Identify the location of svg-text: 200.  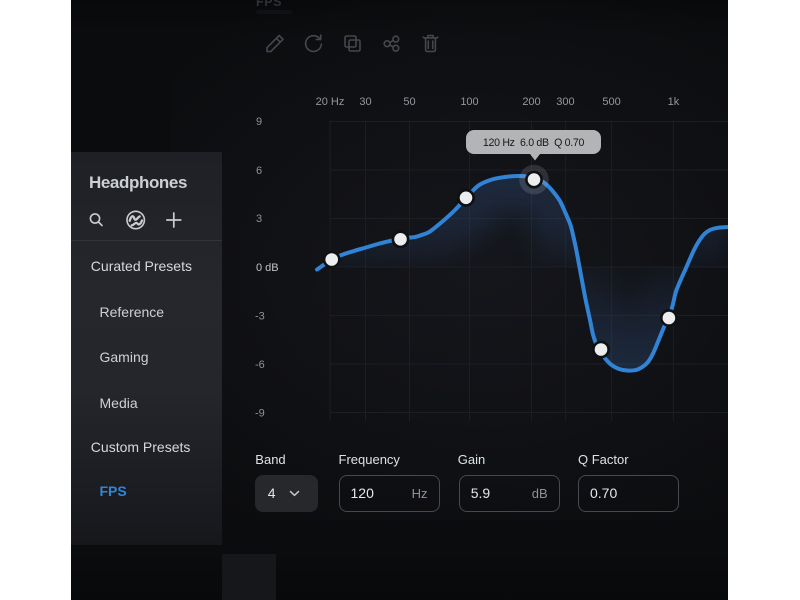
(531, 102).